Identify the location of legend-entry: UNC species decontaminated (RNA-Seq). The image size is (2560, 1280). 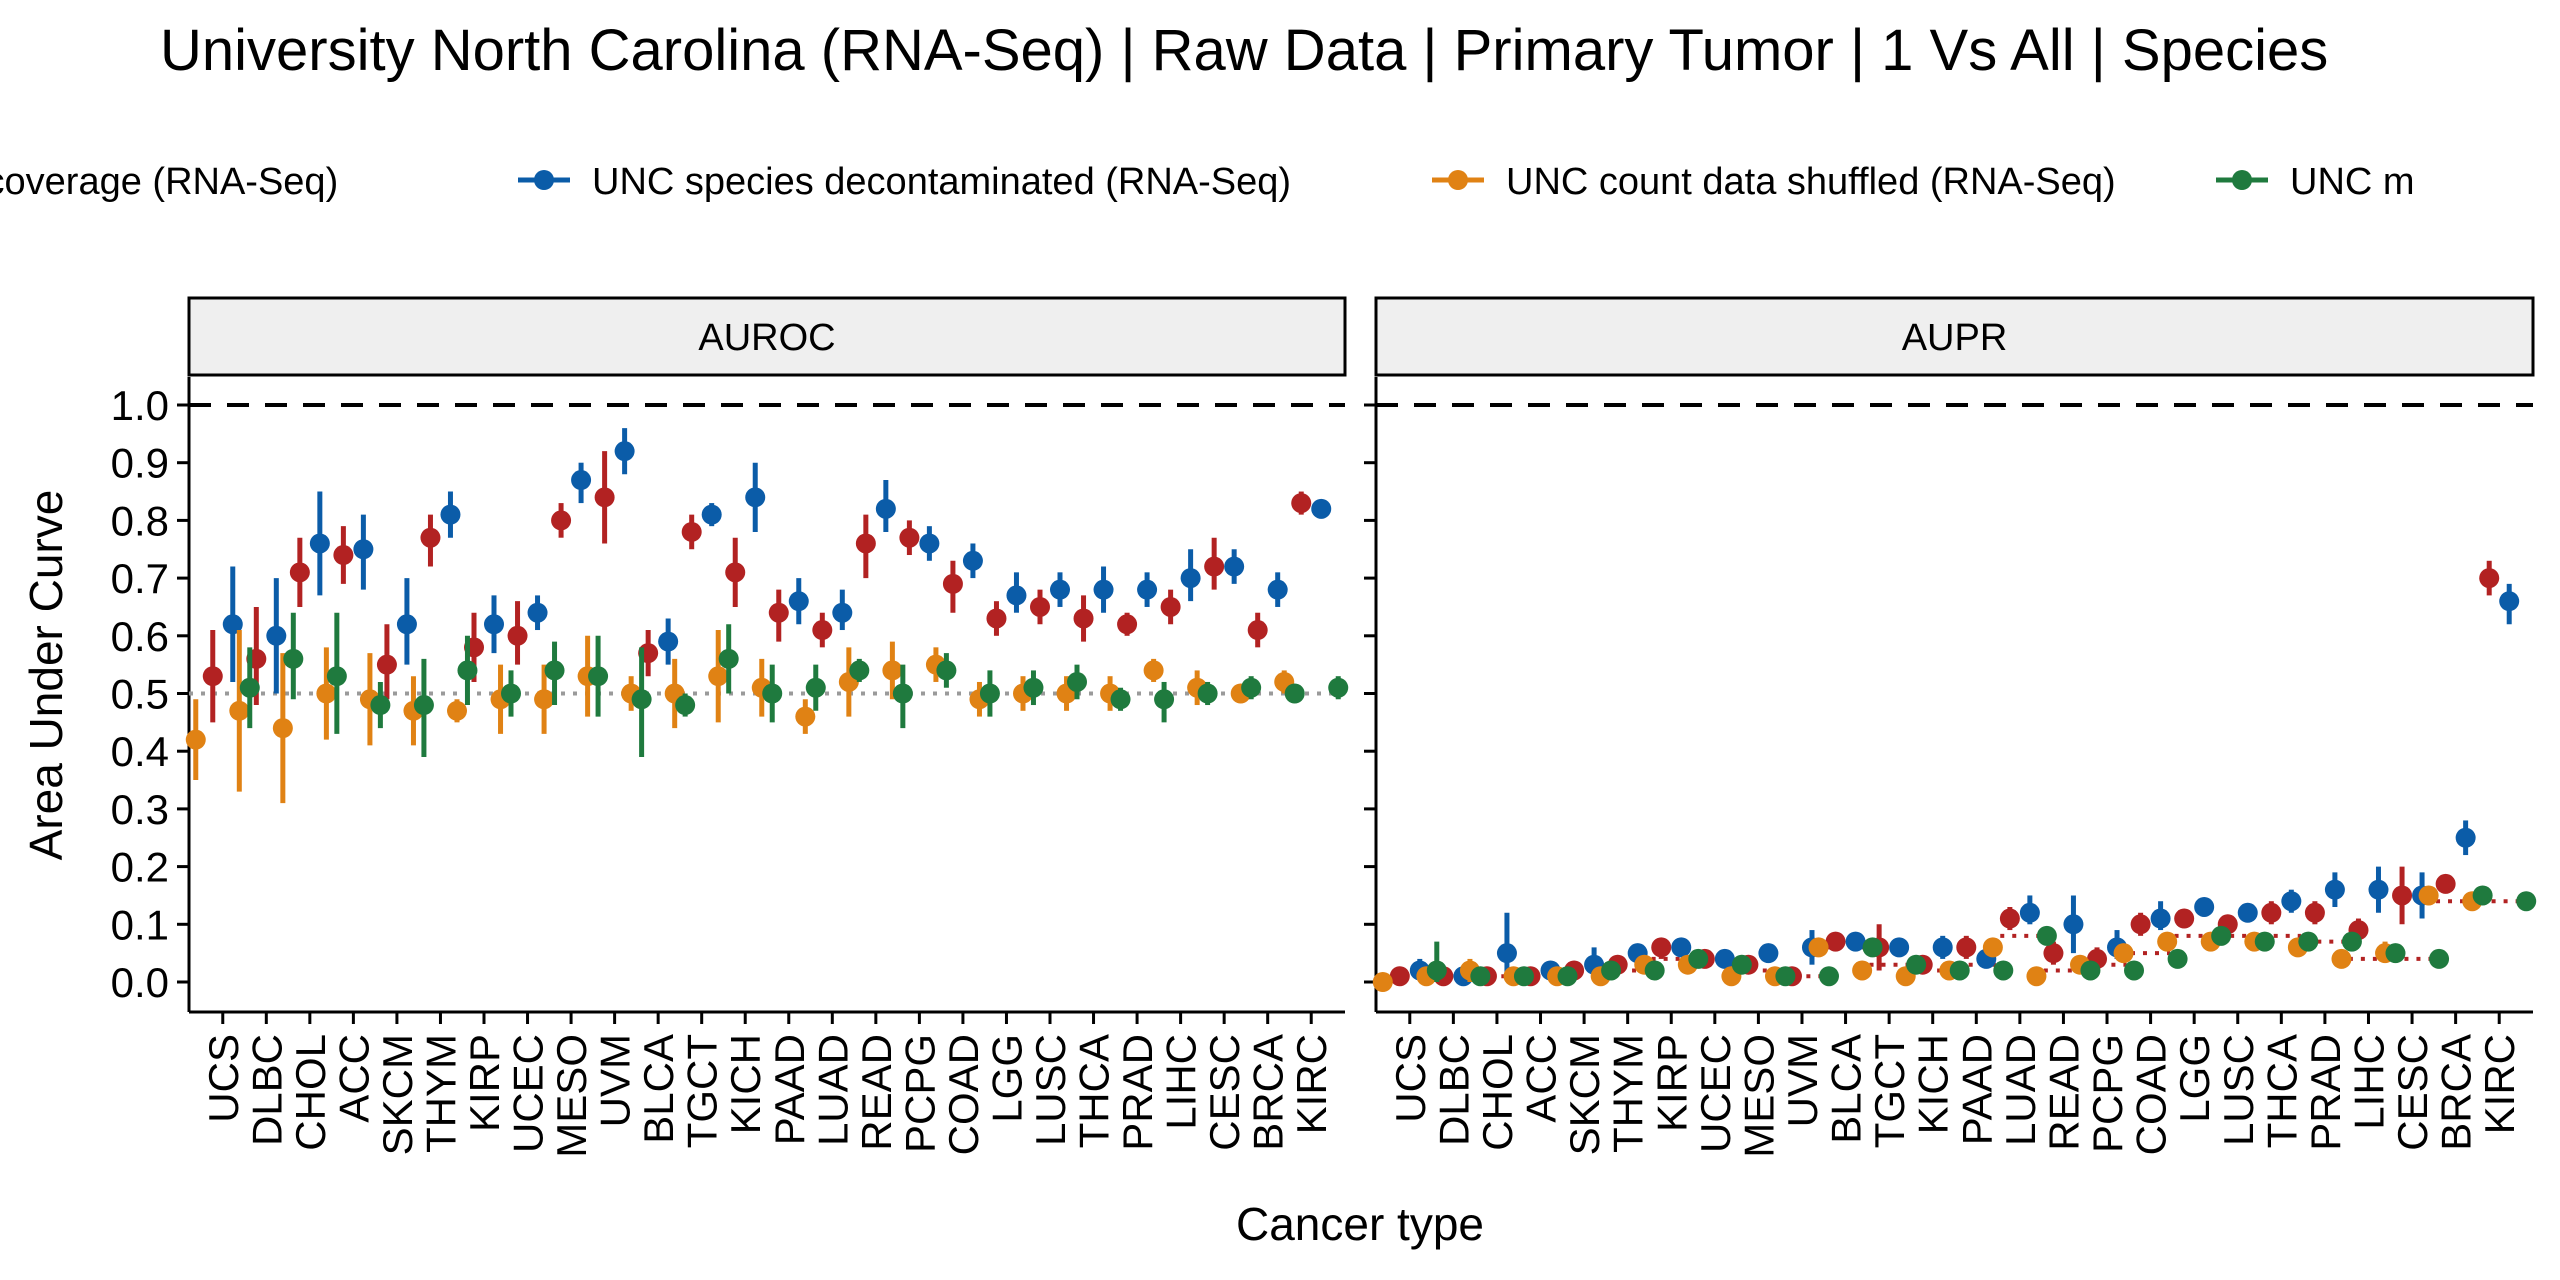
(904, 182).